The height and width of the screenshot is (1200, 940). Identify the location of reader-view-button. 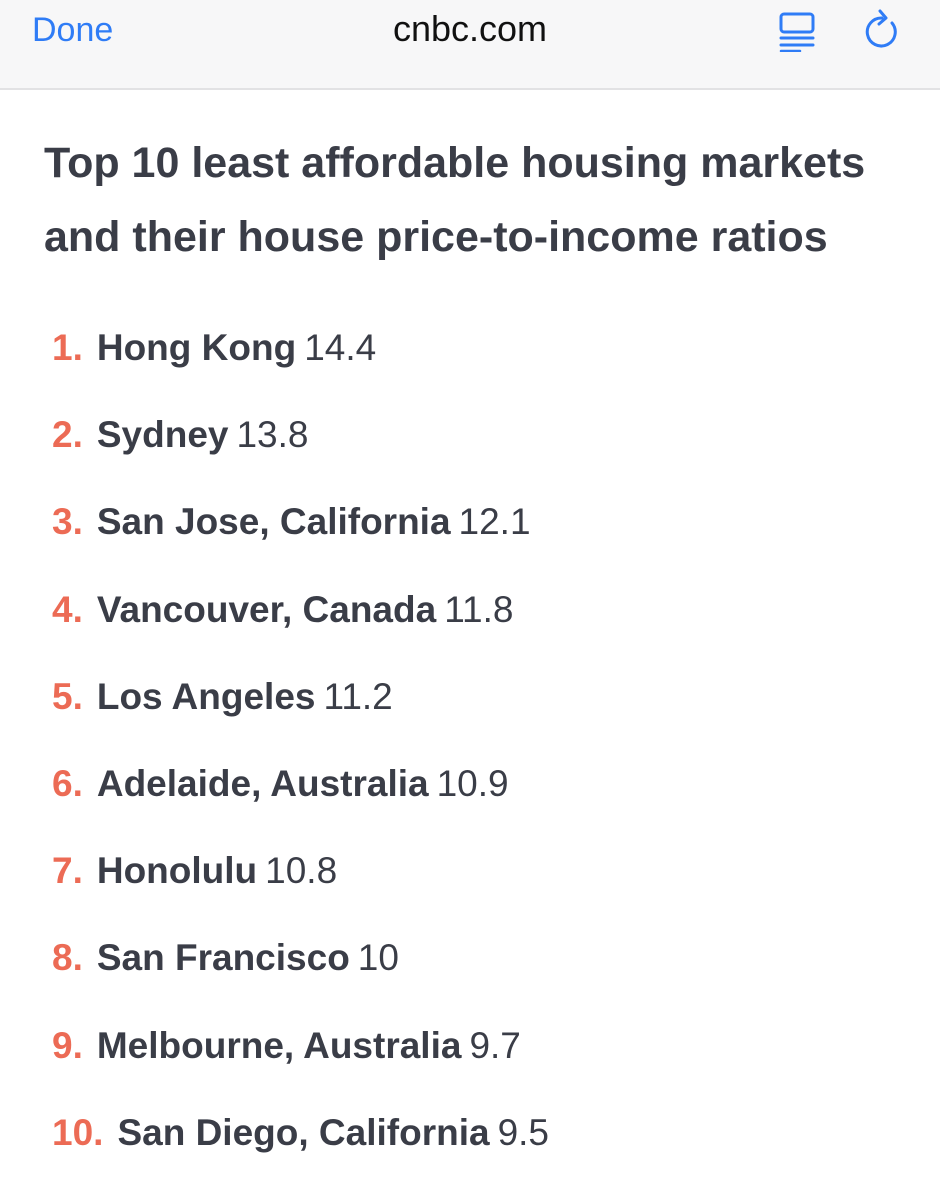
(797, 31).